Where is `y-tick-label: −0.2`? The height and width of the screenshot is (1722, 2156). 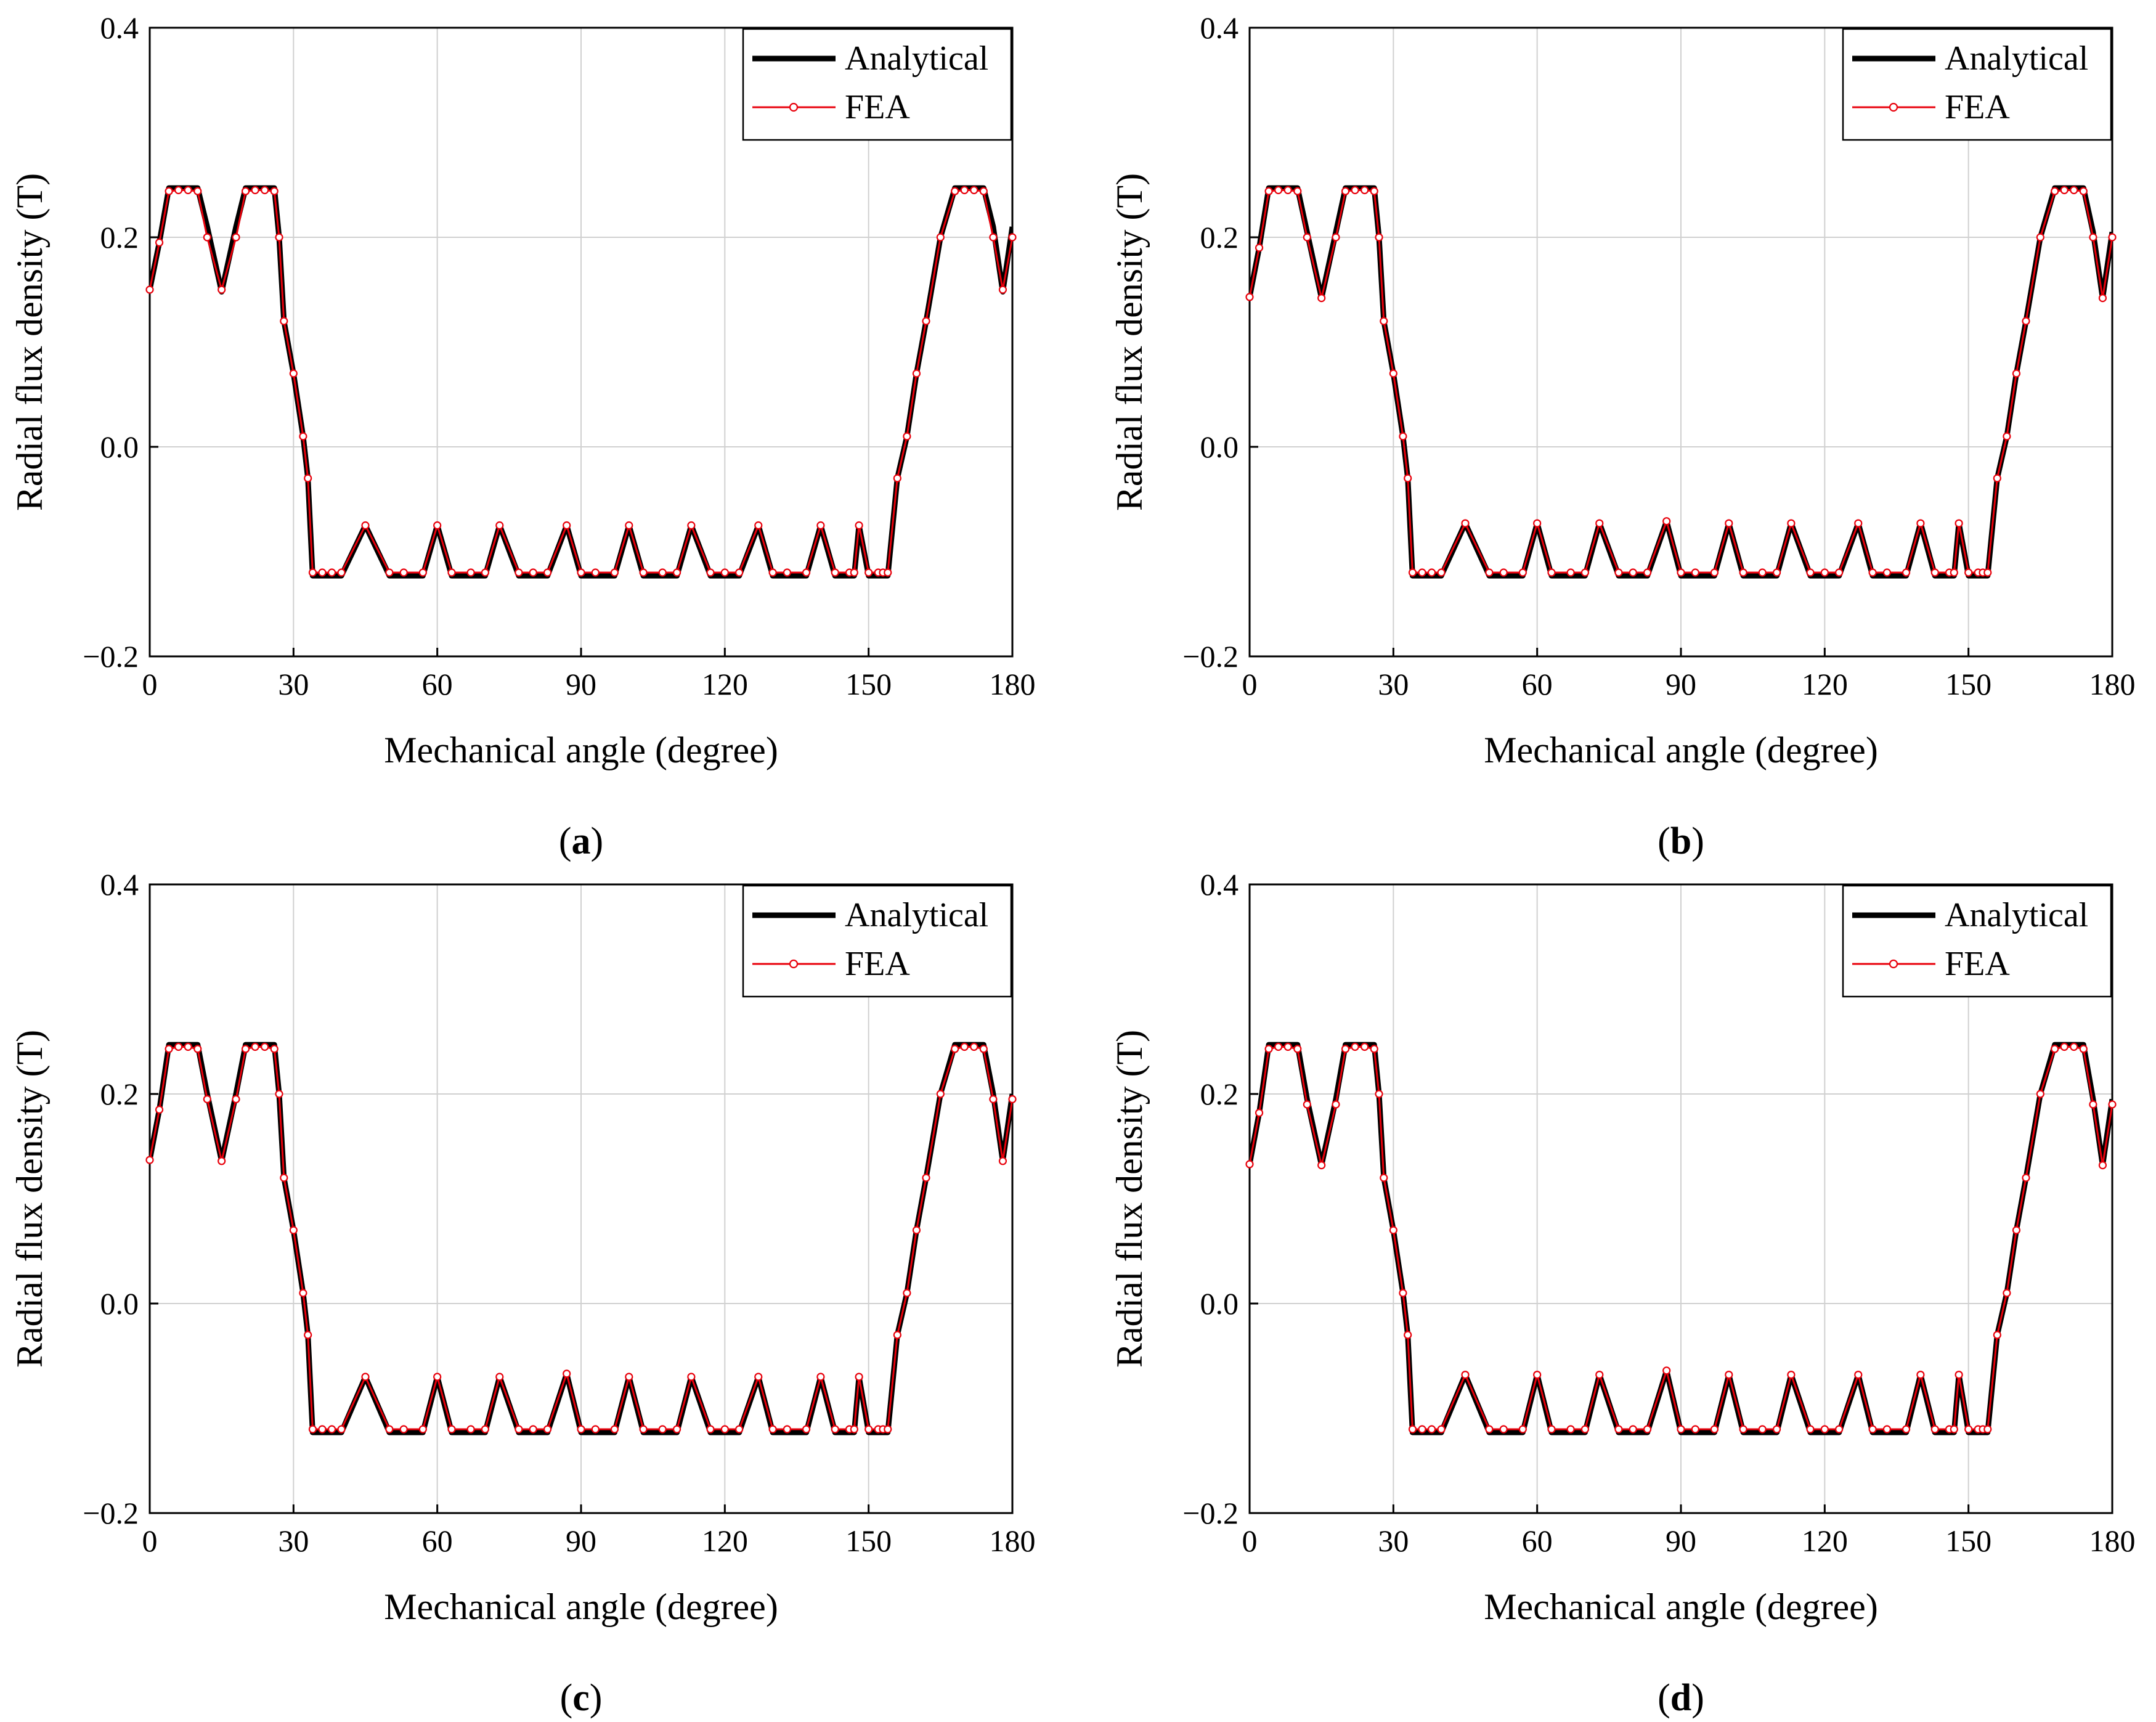
y-tick-label: −0.2 is located at coordinates (111, 656).